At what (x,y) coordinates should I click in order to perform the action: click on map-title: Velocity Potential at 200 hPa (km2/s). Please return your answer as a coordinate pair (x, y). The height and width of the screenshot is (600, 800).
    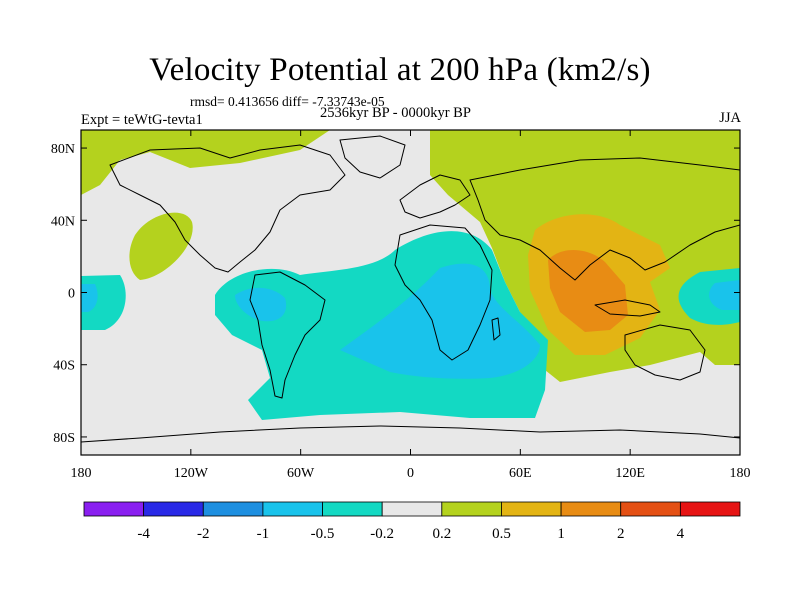
    Looking at the image, I should click on (400, 70).